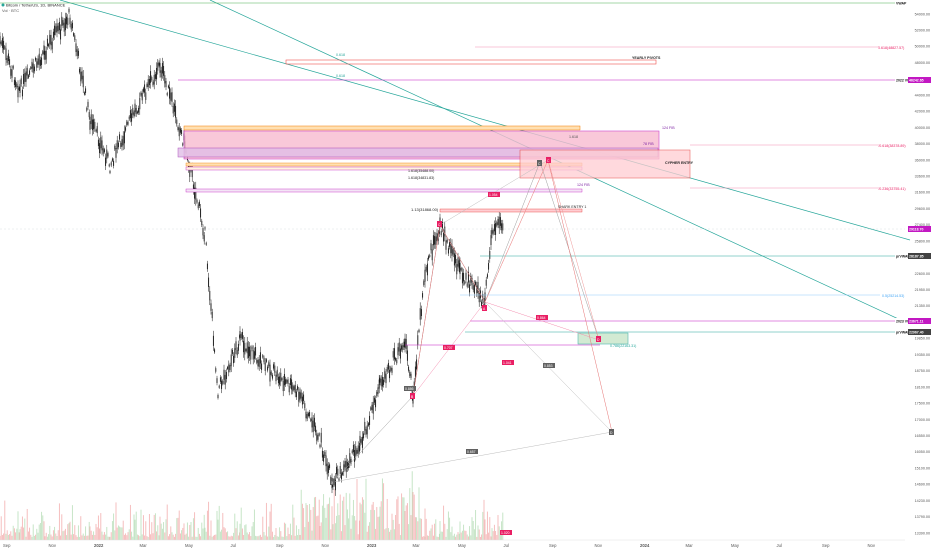 This screenshot has height=555, width=932. I want to click on shark-entry-zone, so click(511, 210).